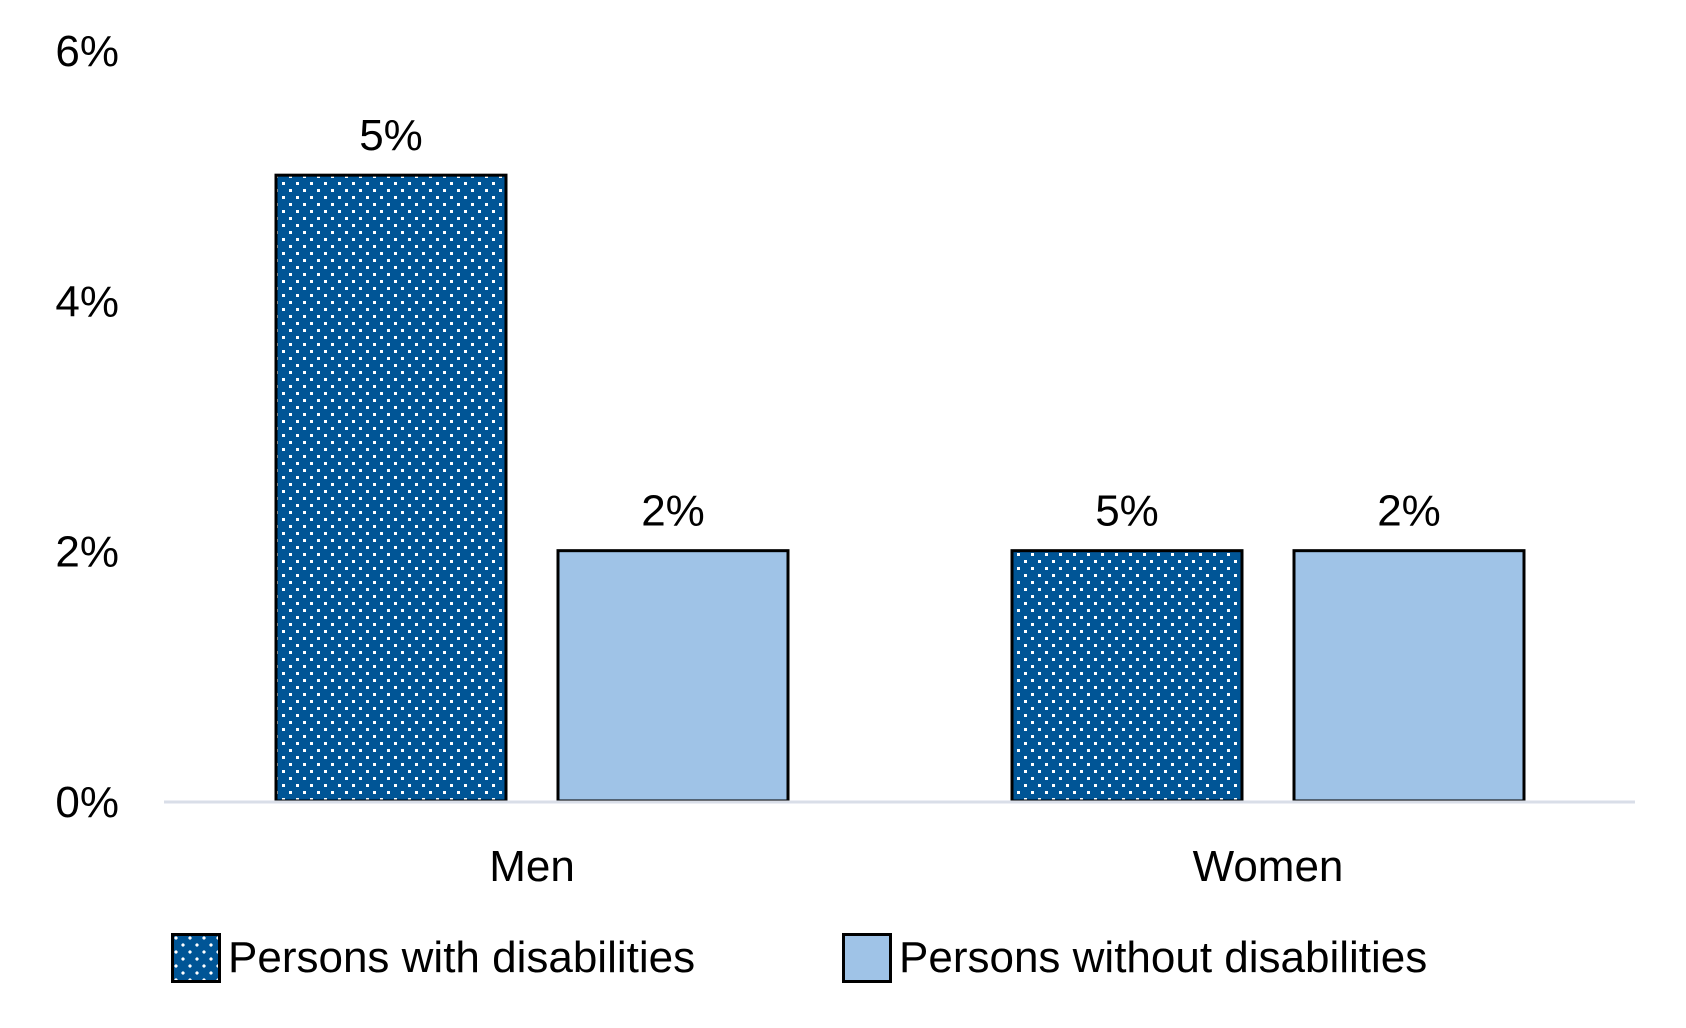  What do you see at coordinates (196, 958) in the screenshot?
I see `legend-swatch-dotted-dark-blue` at bounding box center [196, 958].